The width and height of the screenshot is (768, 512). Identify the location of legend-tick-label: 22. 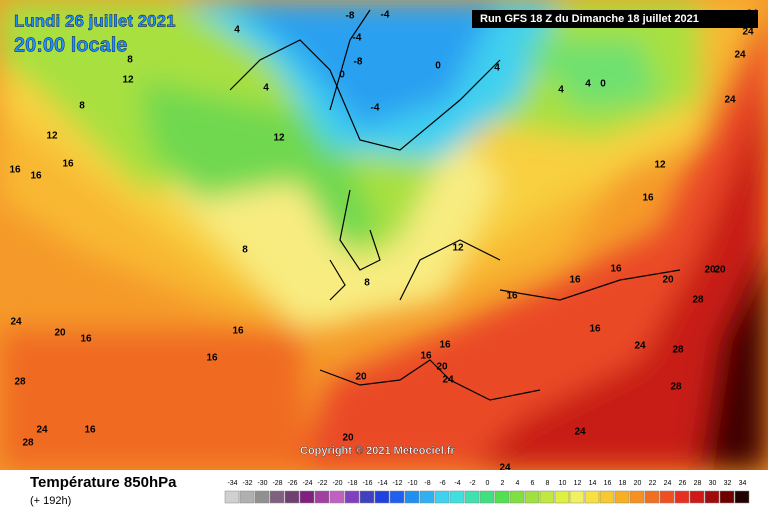
(653, 483).